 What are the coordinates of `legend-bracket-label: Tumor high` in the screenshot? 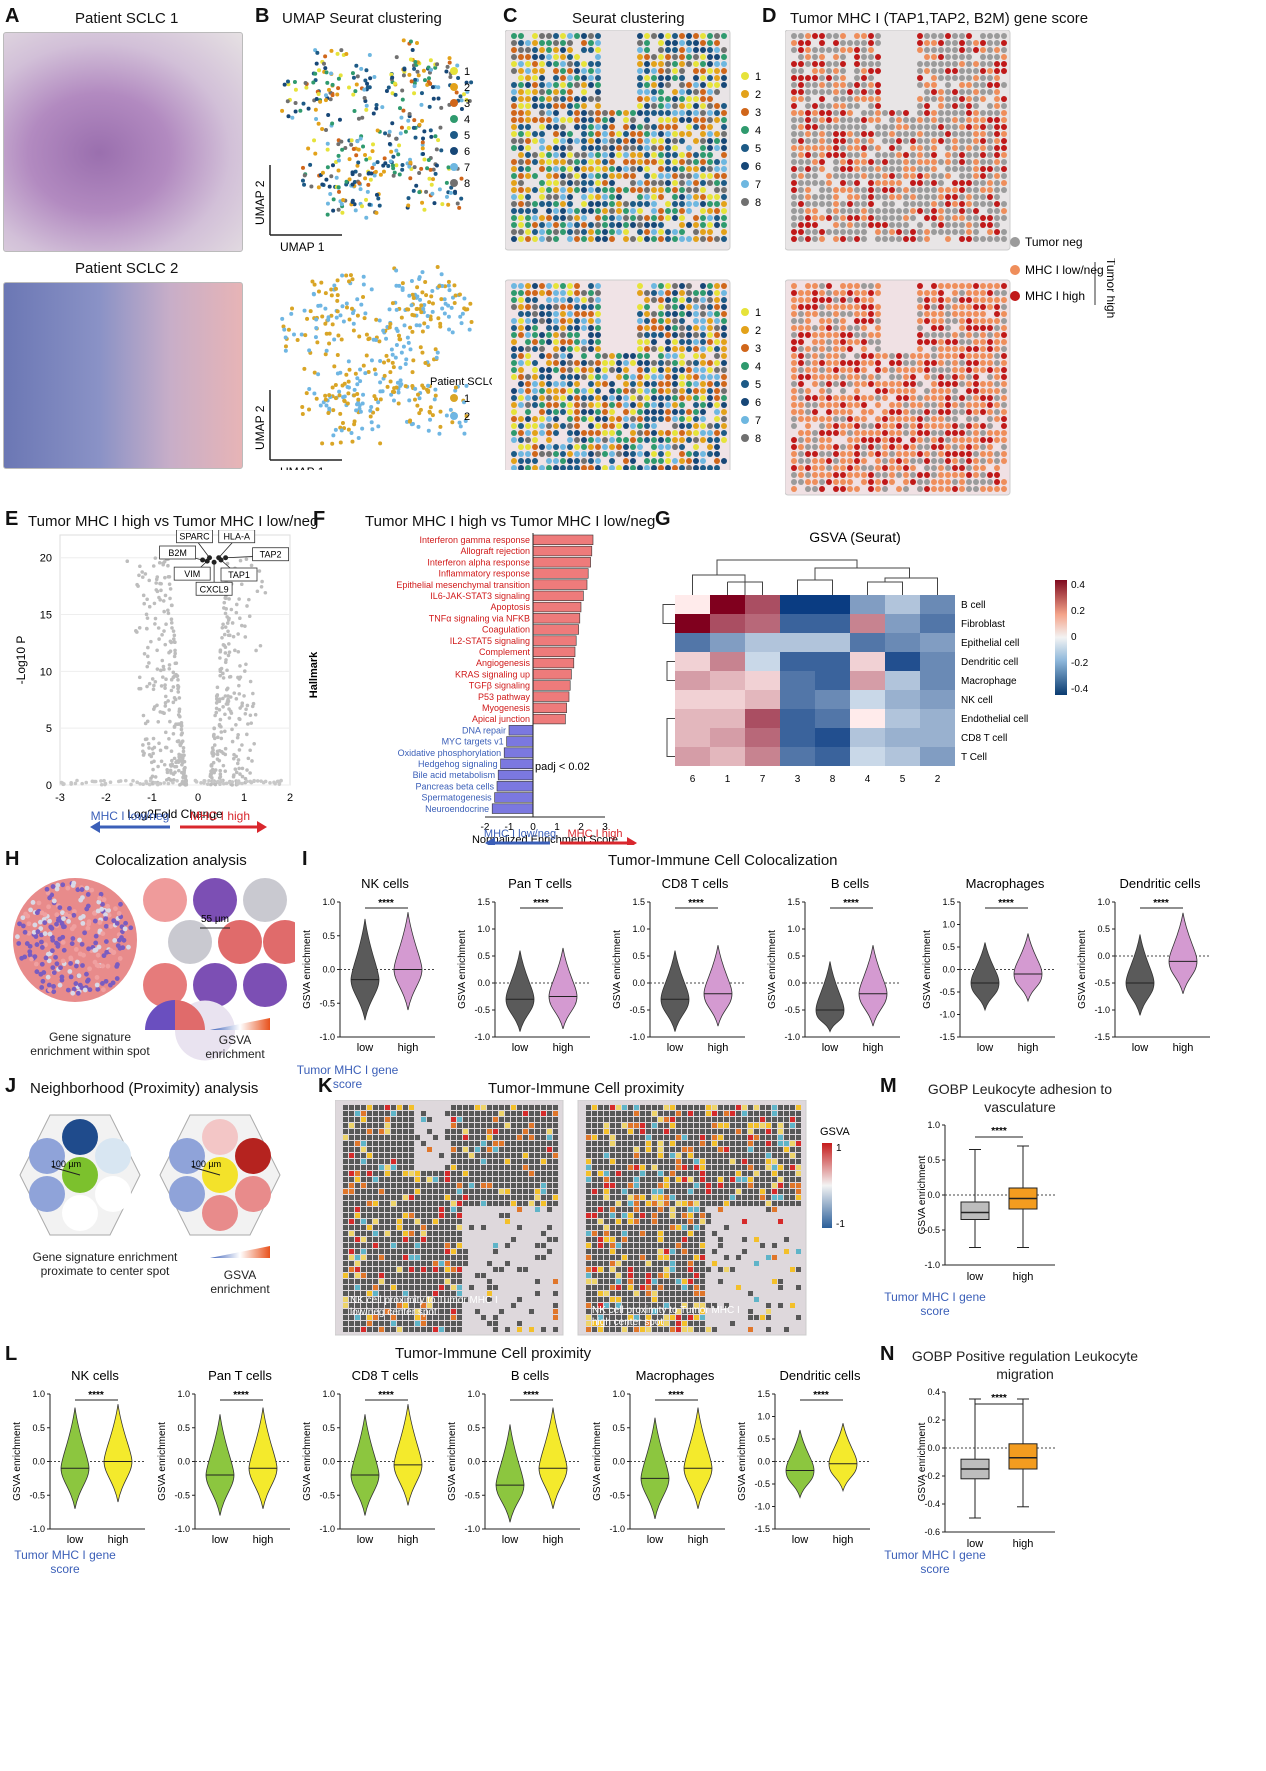 It's located at (1109, 288).